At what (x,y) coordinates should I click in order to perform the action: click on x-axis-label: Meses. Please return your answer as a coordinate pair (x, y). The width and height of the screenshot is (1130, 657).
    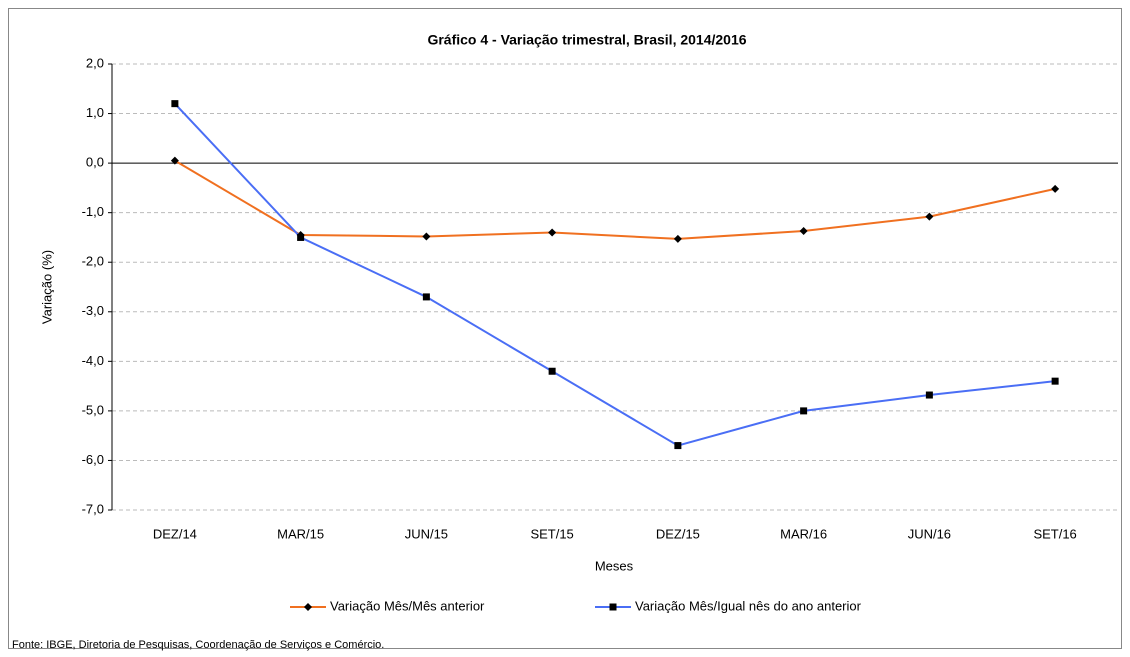
    Looking at the image, I should click on (614, 565).